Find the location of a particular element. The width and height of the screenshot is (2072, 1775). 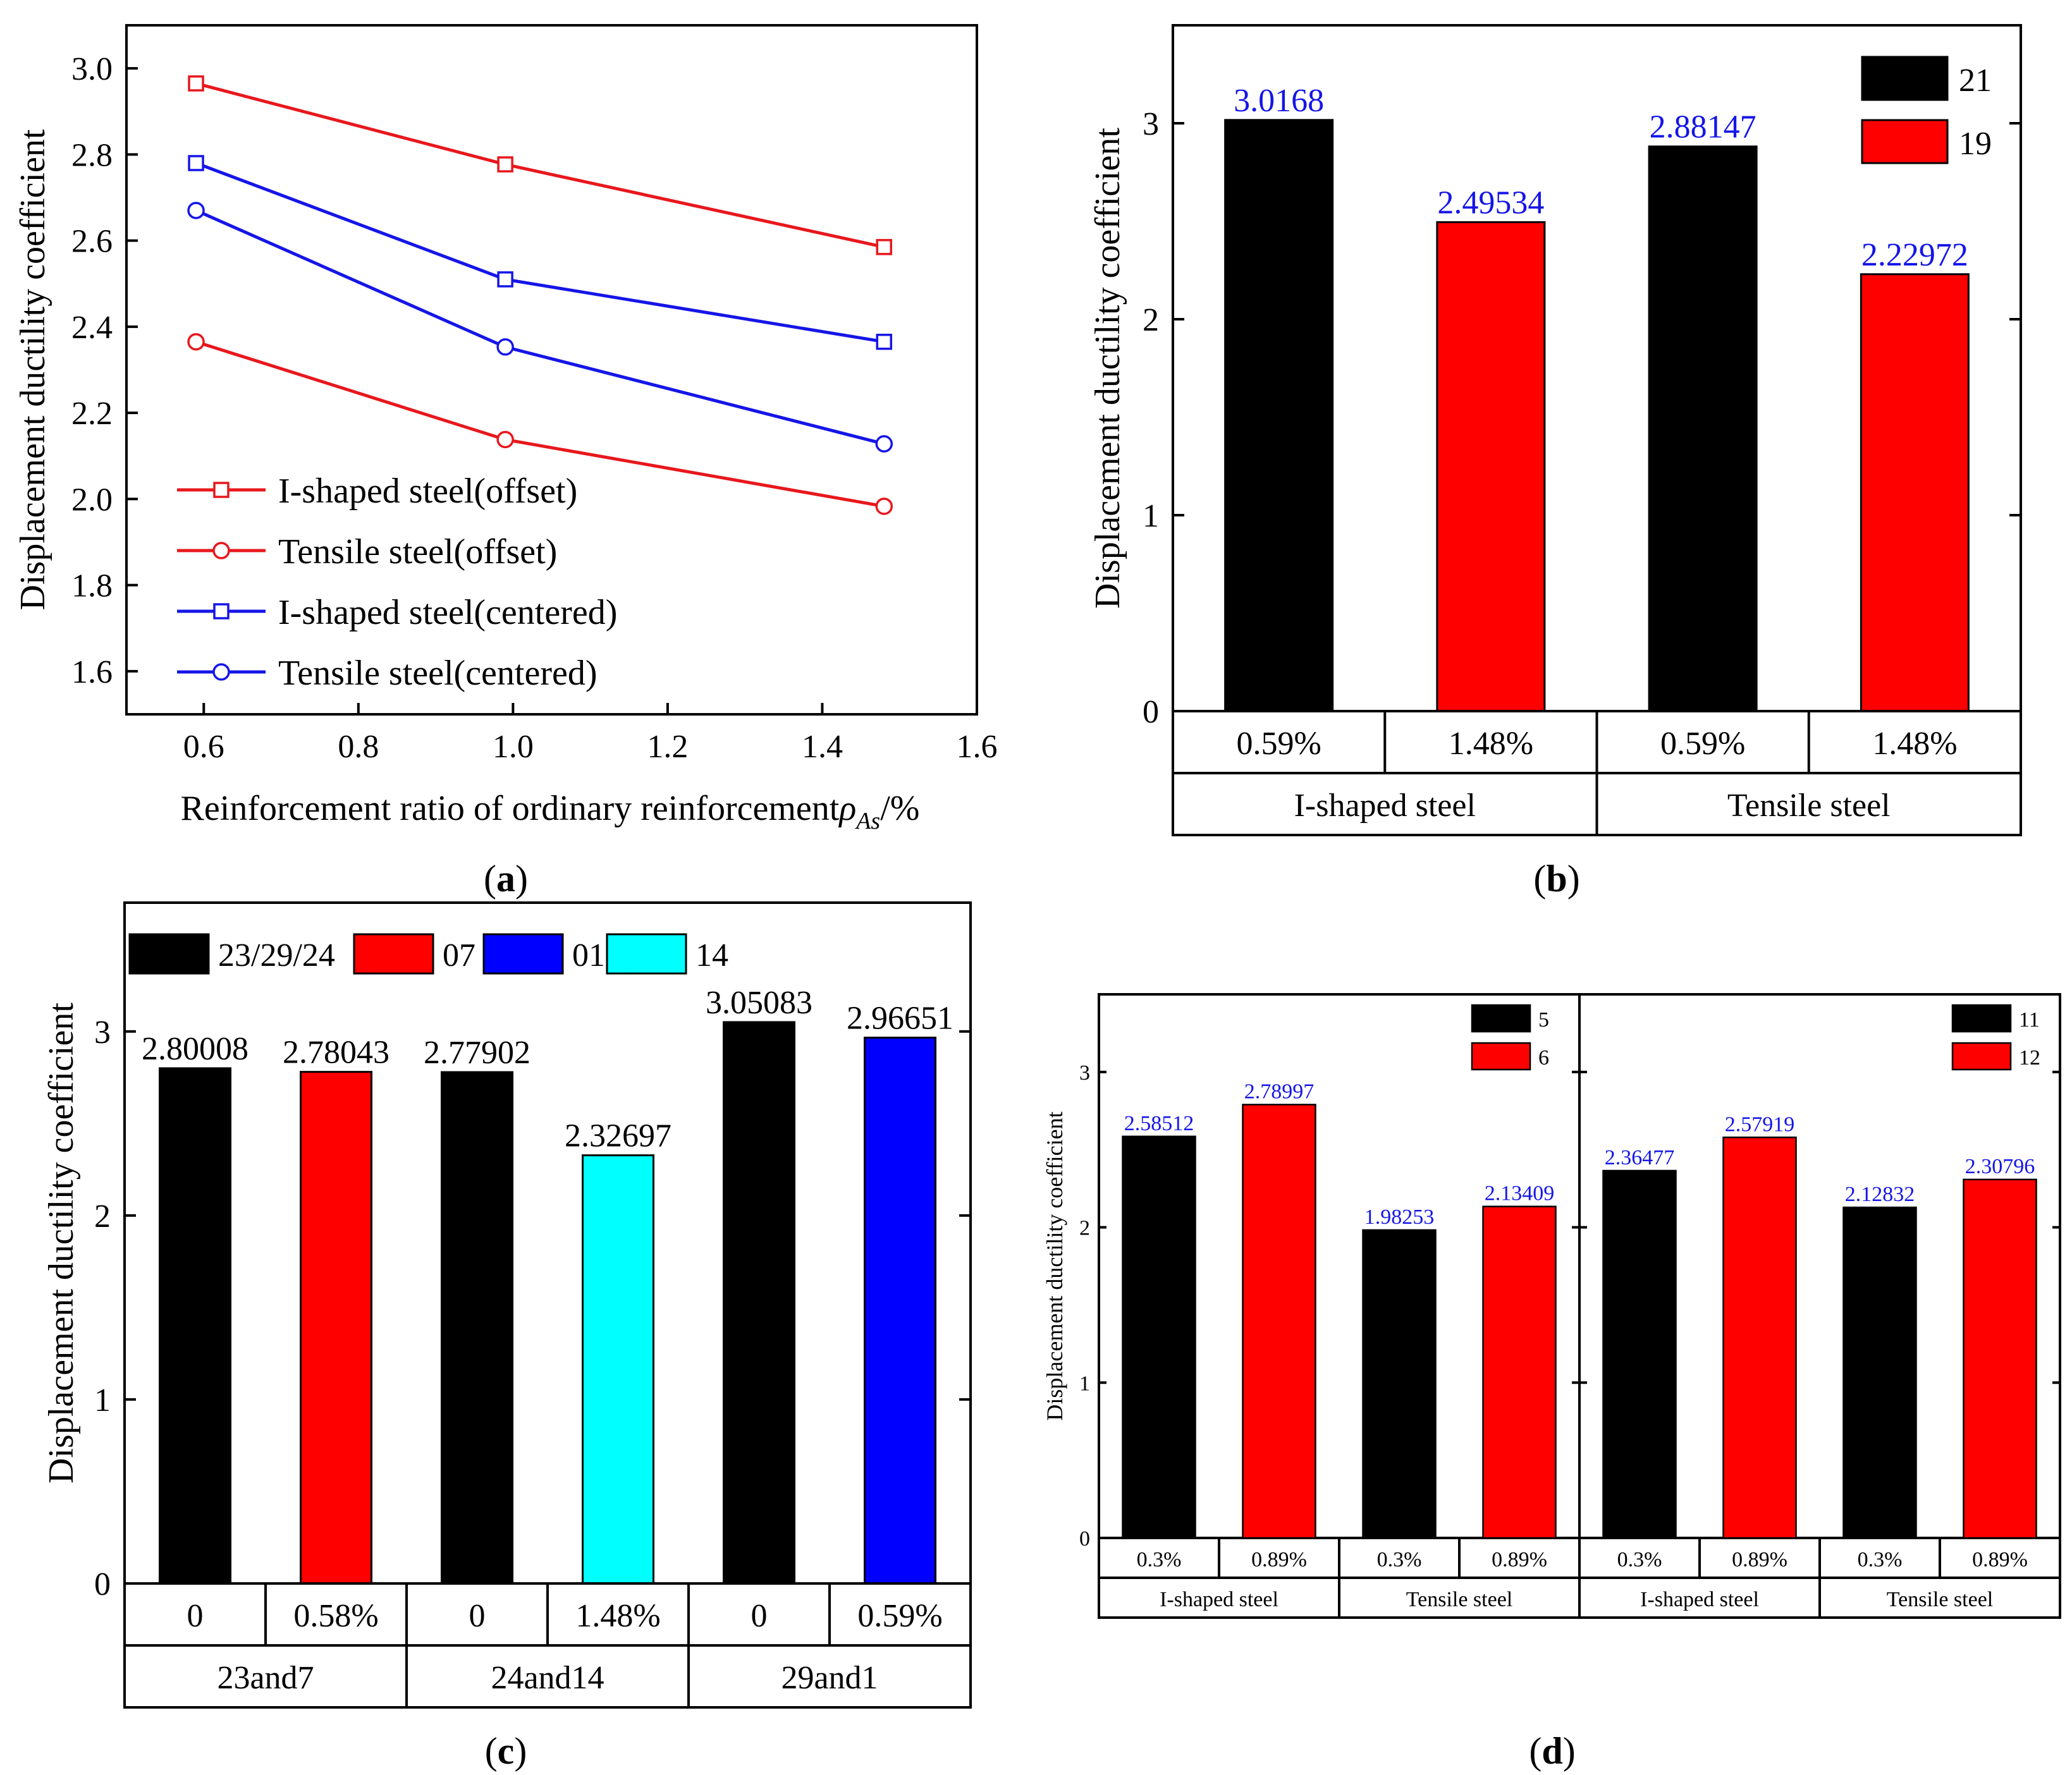

x-tick-label: 1.0 is located at coordinates (513, 747).